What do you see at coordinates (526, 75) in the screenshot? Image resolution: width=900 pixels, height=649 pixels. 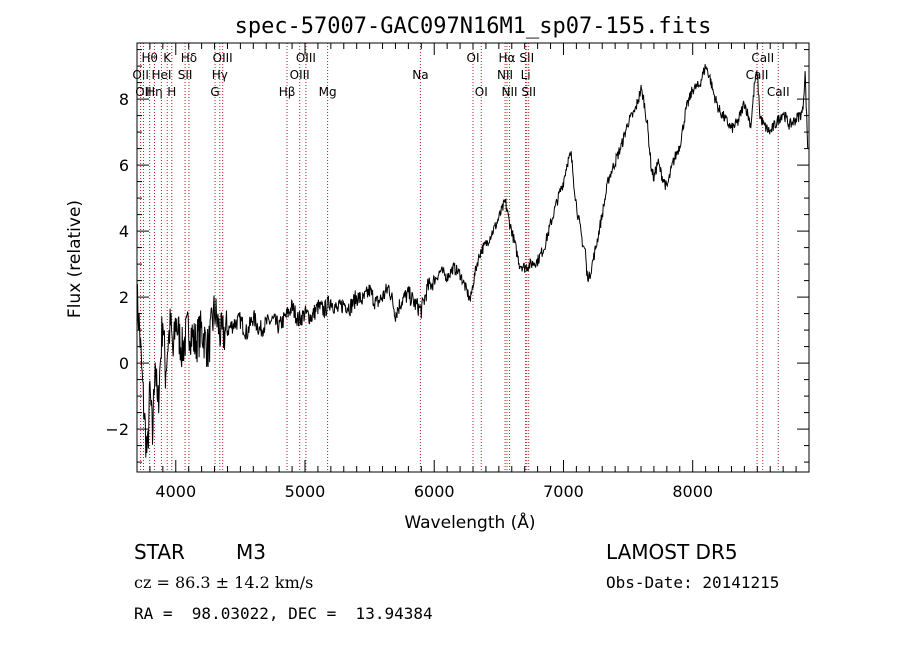 I see `marker-label: Li` at bounding box center [526, 75].